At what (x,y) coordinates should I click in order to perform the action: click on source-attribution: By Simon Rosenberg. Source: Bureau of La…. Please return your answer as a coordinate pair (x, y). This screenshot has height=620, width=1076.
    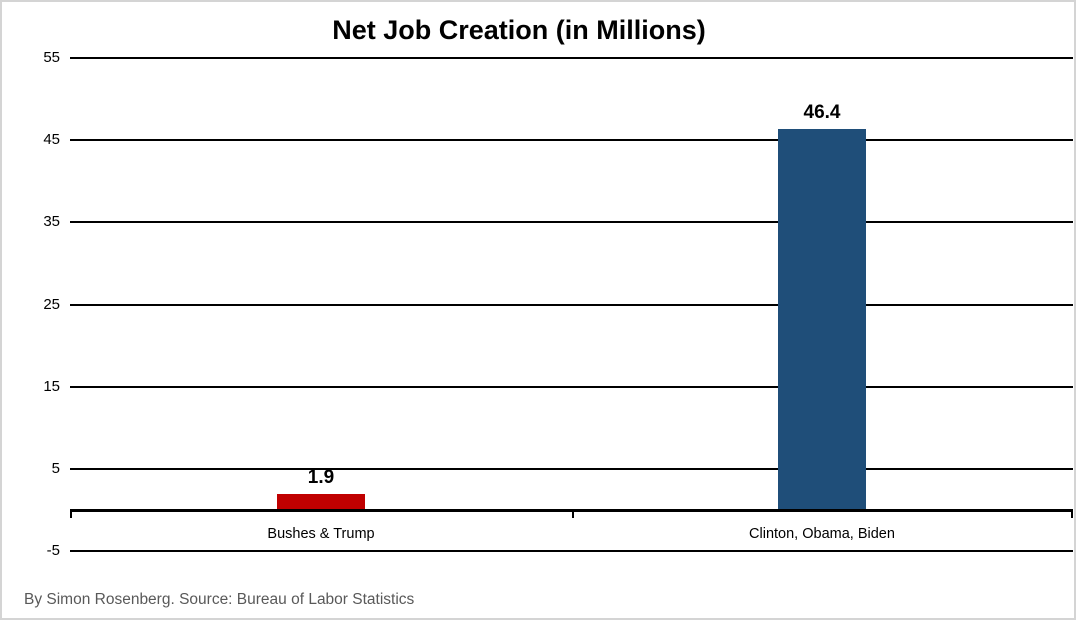
    Looking at the image, I should click on (219, 599).